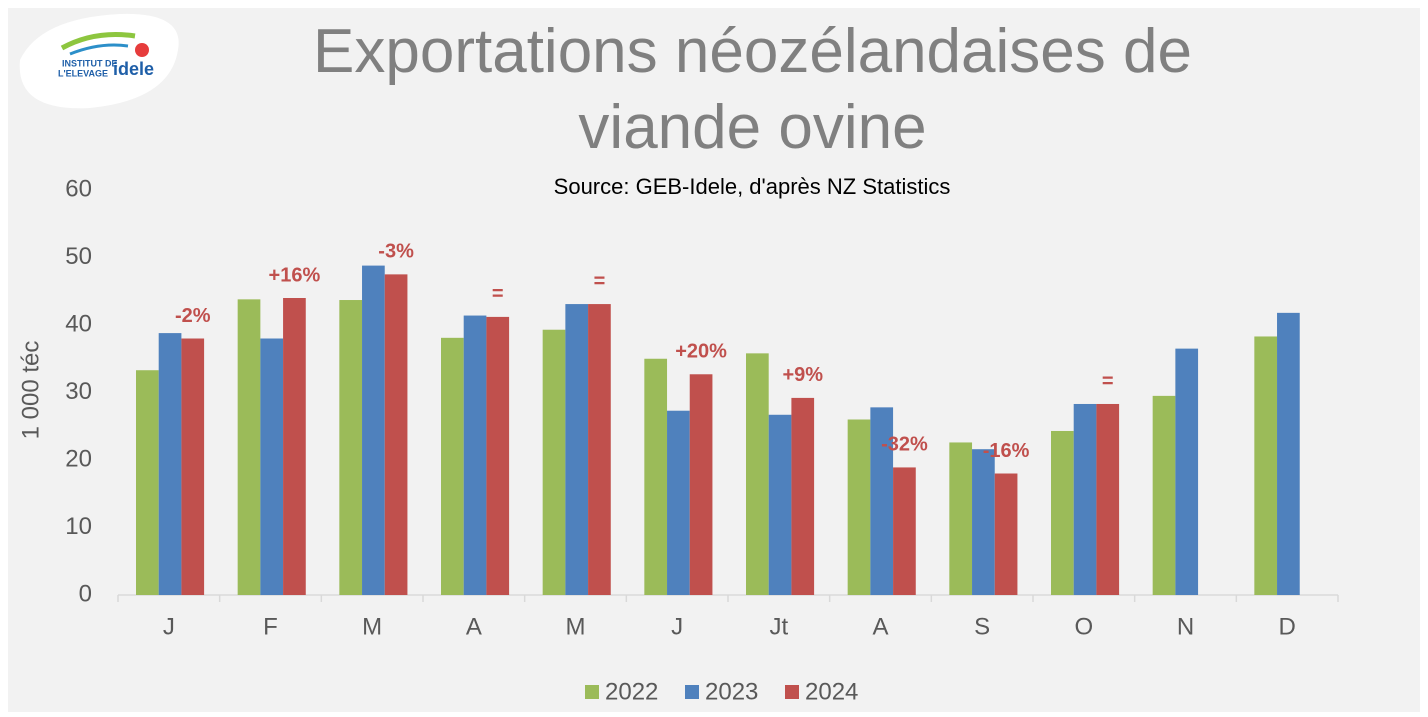 The height and width of the screenshot is (717, 1428). I want to click on legend-label: 2023, so click(731, 691).